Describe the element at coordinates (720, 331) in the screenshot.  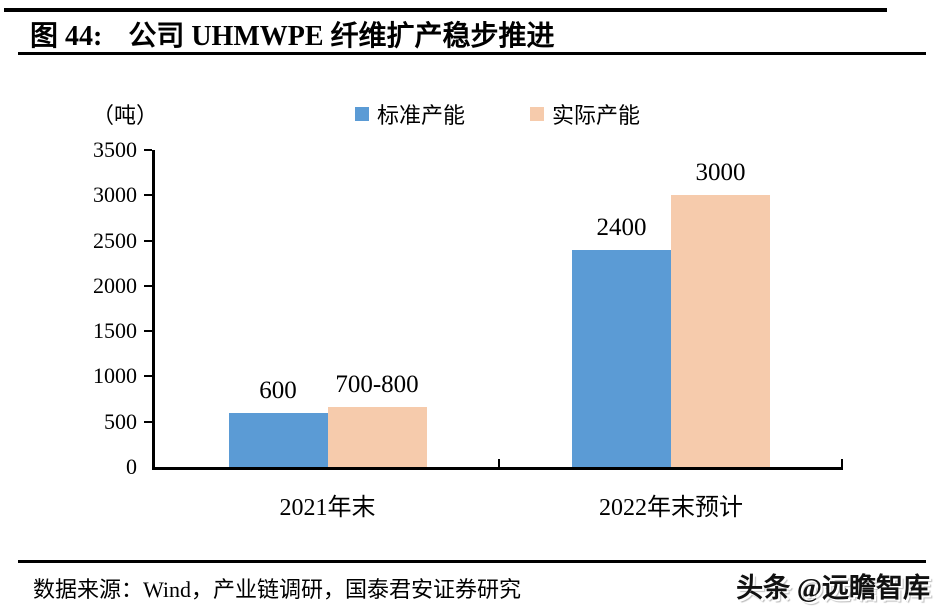
I see `bar-series1-cat1` at that location.